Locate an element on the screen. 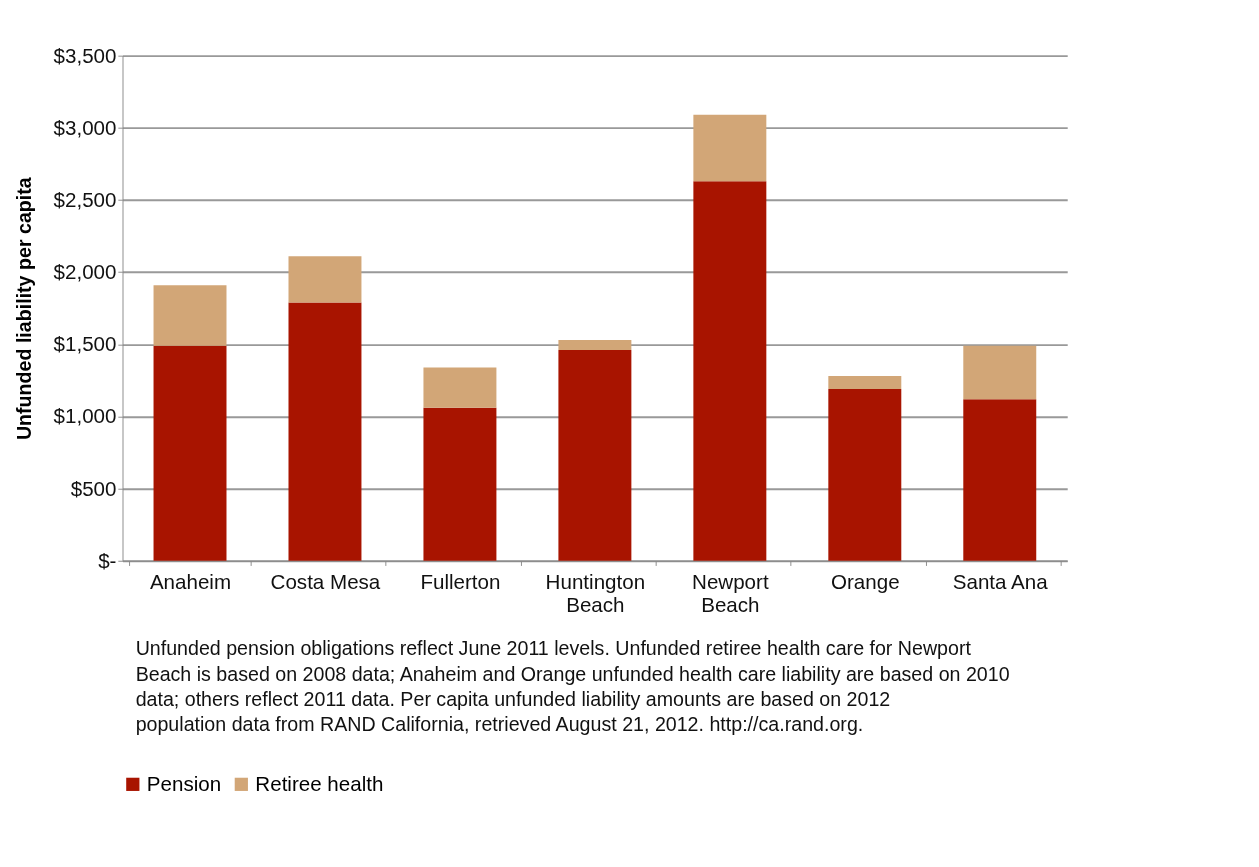 This screenshot has height=867, width=1259. y-tick-label: $500 is located at coordinates (93, 488).